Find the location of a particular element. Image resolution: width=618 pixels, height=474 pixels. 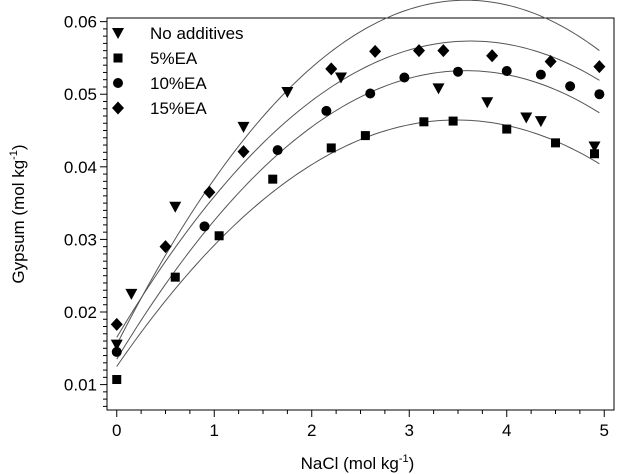

legend-label: 5%EA is located at coordinates (174, 58).